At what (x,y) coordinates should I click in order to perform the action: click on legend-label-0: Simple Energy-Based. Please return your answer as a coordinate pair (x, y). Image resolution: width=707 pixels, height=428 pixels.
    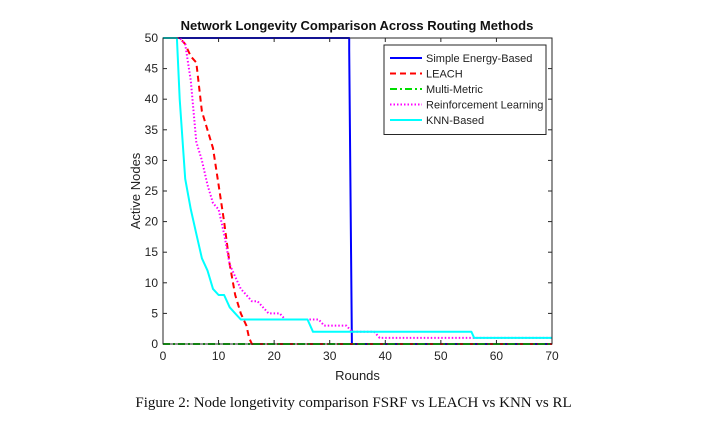
    Looking at the image, I should click on (479, 59).